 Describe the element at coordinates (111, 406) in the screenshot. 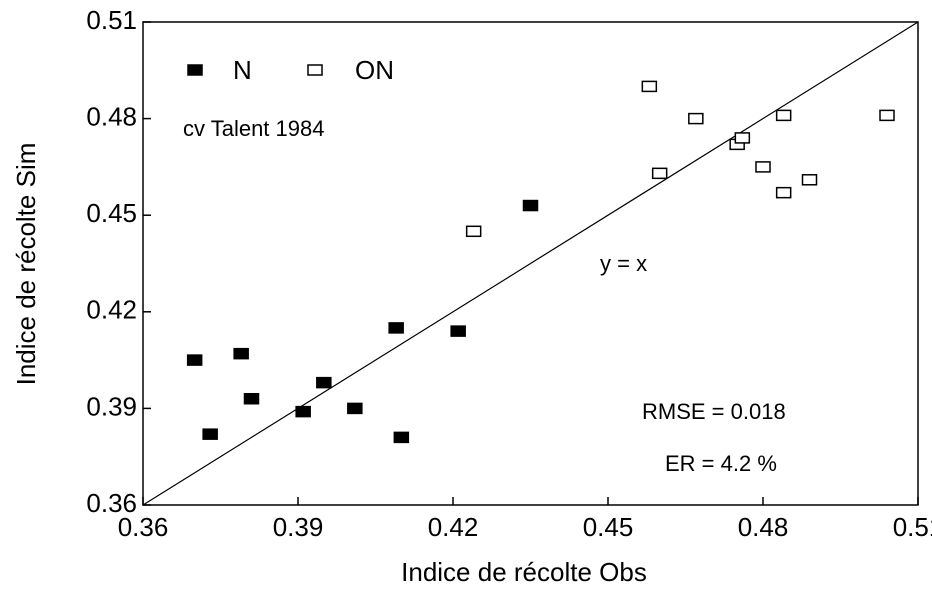

I see `y-tick-label: 0.39` at that location.